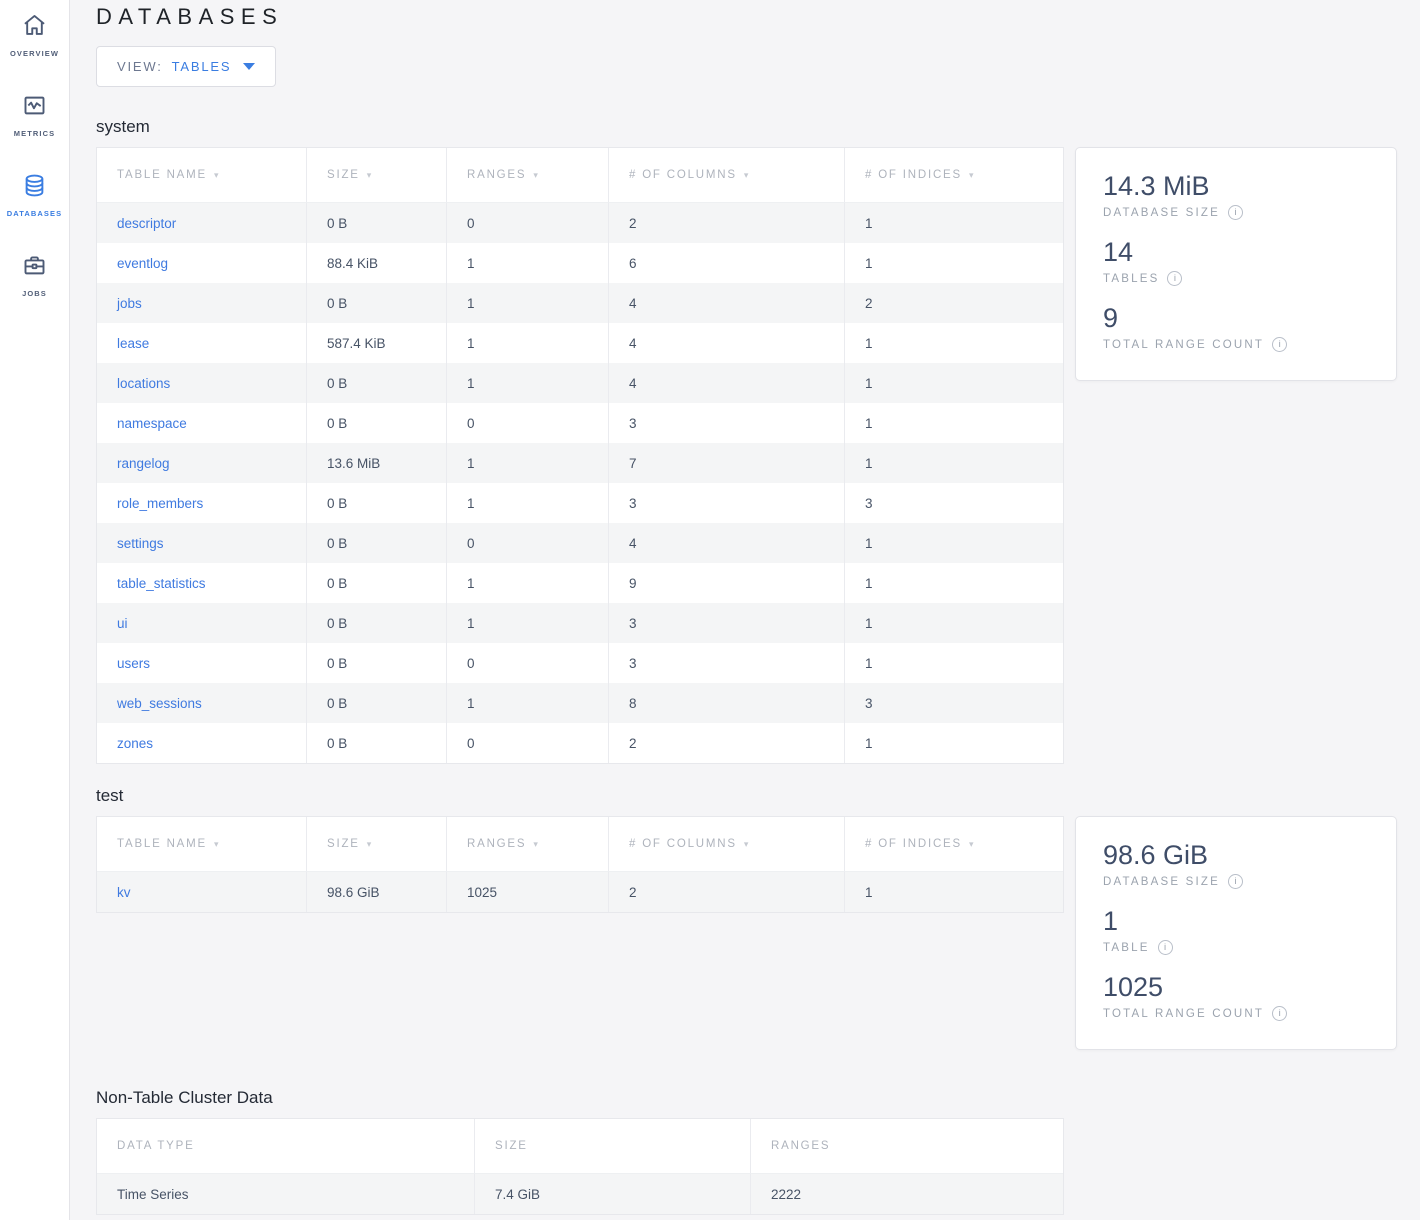  Describe the element at coordinates (140, 543) in the screenshot. I see `table-link: settings` at that location.